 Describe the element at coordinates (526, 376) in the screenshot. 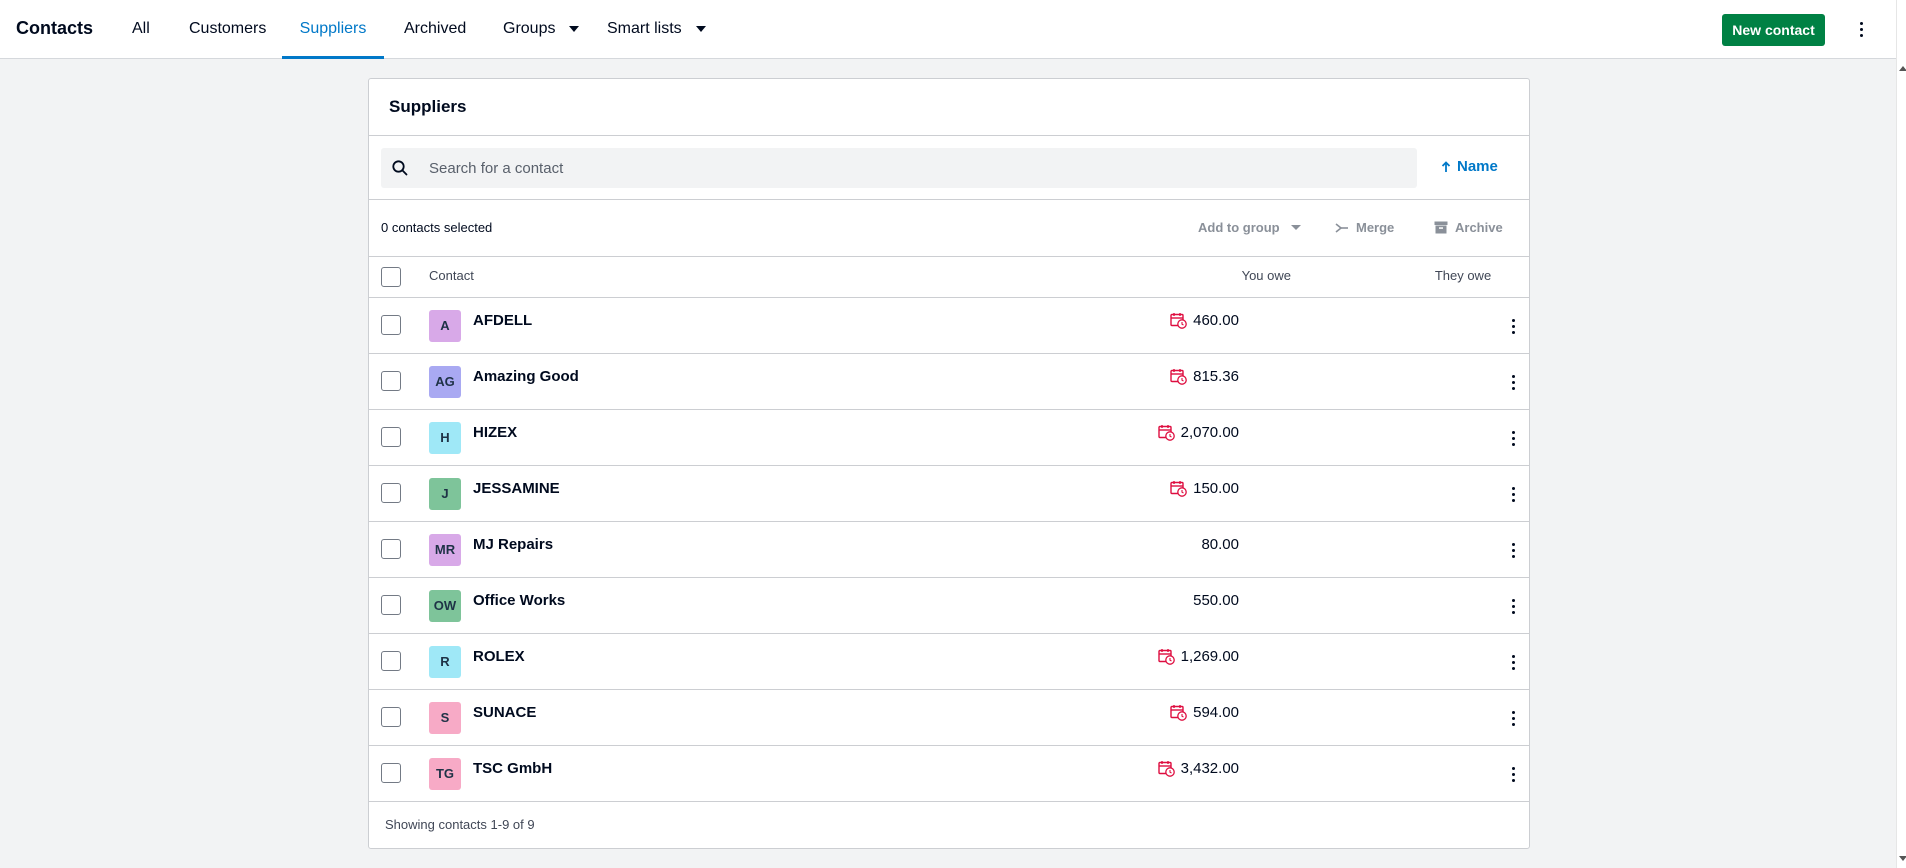

I see `contact-name-link: Amazing Good` at that location.